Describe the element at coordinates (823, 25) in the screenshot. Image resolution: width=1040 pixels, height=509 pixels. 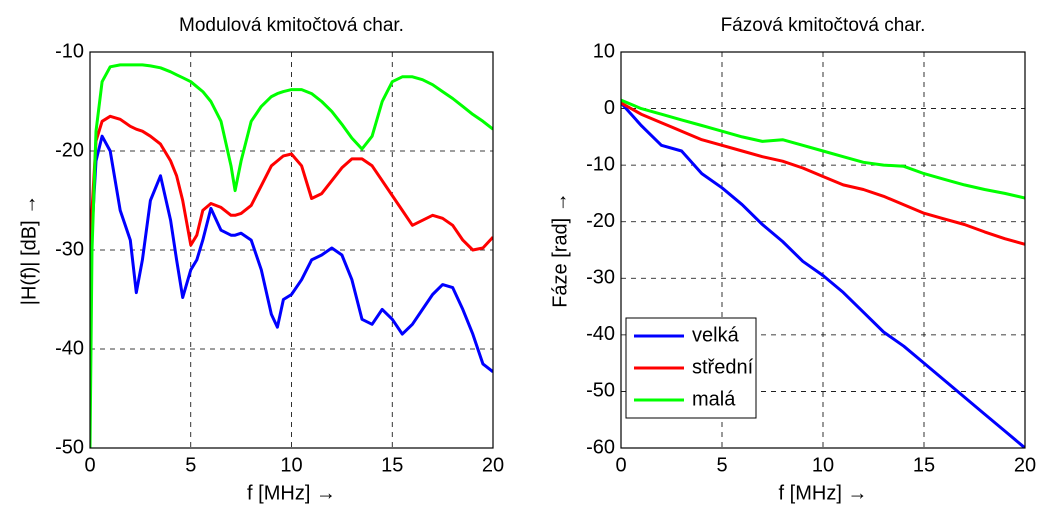
I see `chart-title: Fázová kmitočtová char.` at that location.